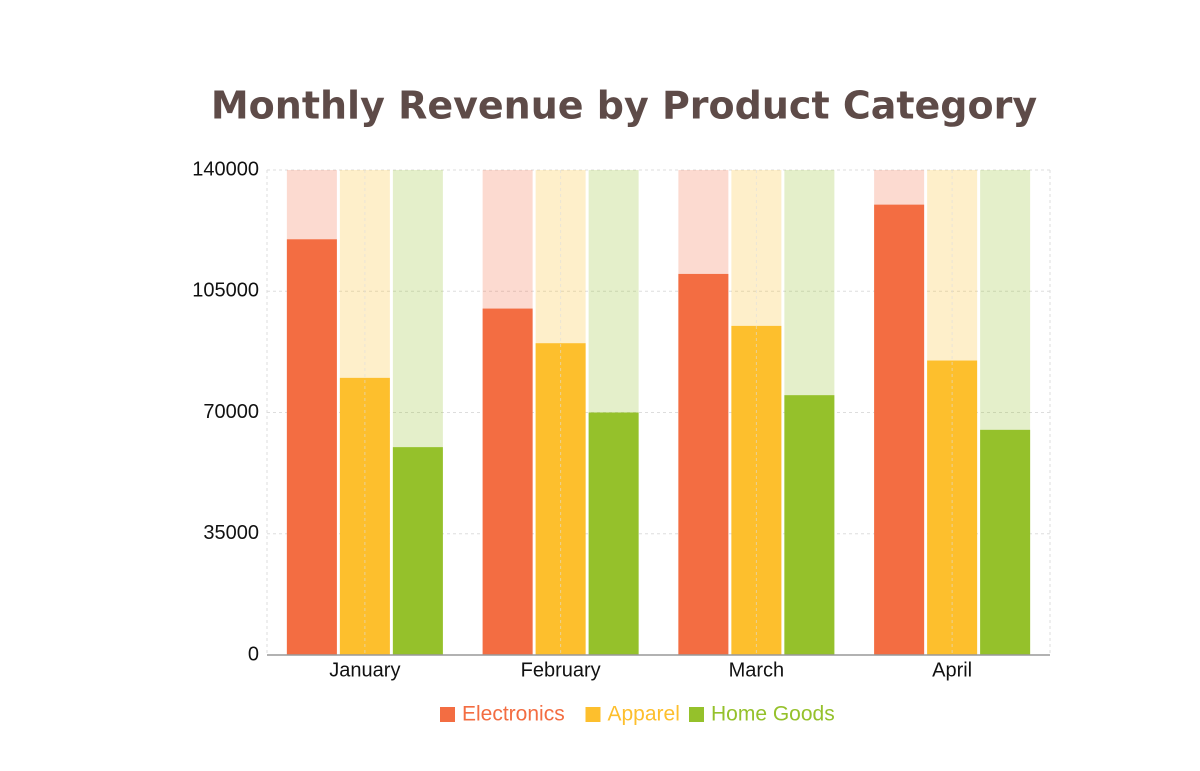 The height and width of the screenshot is (771, 1200). What do you see at coordinates (513, 714) in the screenshot?
I see `legend-label: Electronics` at bounding box center [513, 714].